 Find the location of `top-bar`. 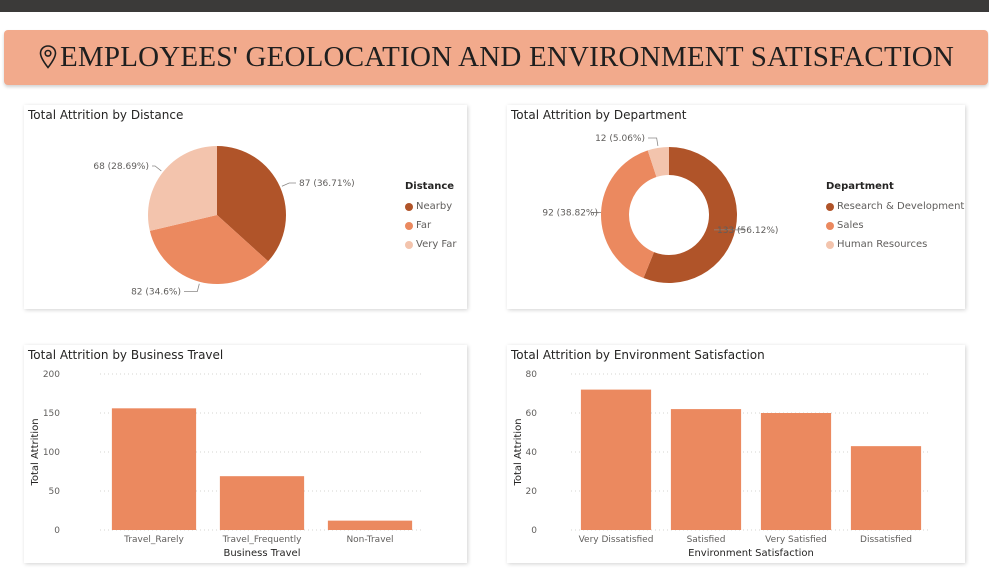

top-bar is located at coordinates (494, 6).